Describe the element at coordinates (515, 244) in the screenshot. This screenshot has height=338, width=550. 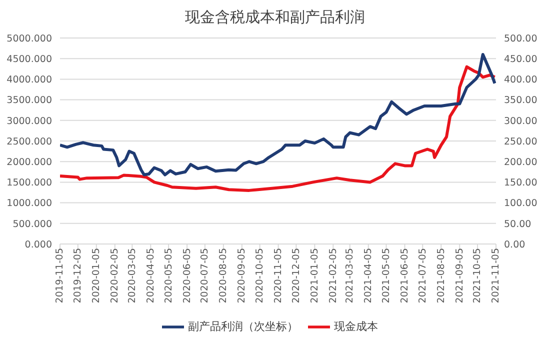
I see `y2-tick-label: 0.00` at that location.